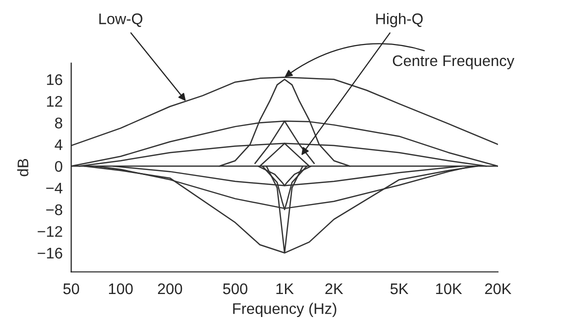 This screenshot has width=579, height=334. I want to click on y-tick-label: 8, so click(58, 123).